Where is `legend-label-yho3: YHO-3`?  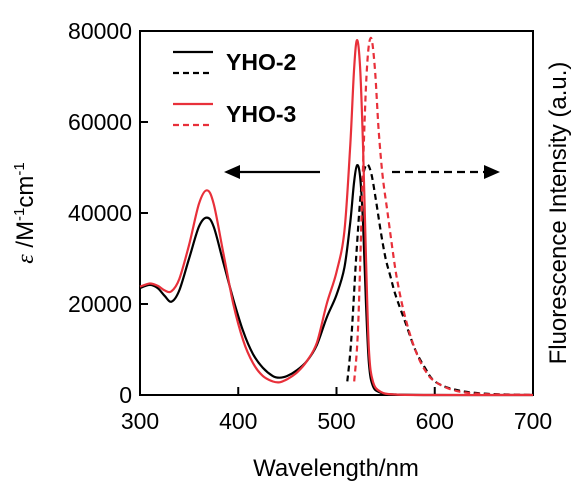
legend-label-yho3: YHO-3 is located at coordinates (261, 114).